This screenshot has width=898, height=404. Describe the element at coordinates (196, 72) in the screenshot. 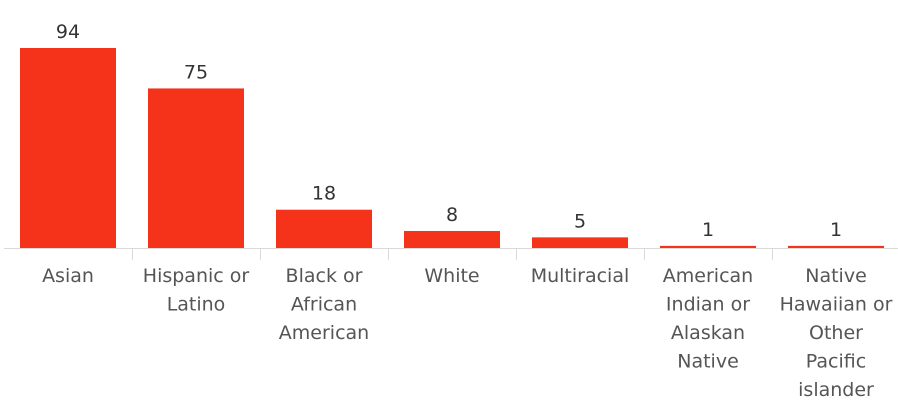

I see `data-label: 75` at that location.